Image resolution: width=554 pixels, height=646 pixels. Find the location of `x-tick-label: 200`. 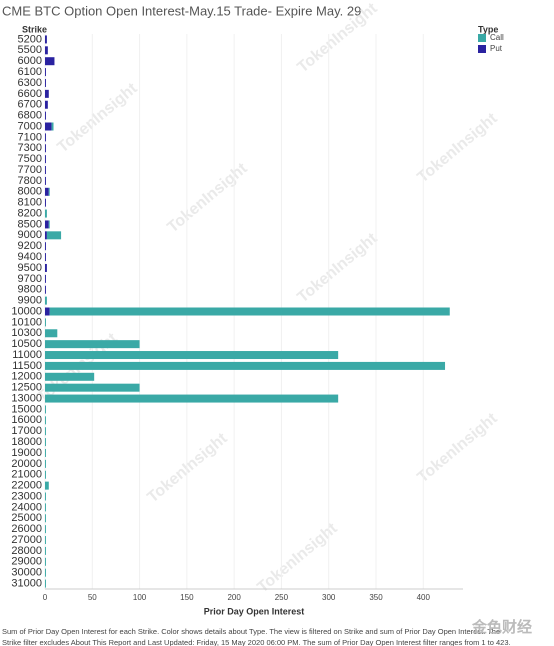

x-tick-label: 200 is located at coordinates (234, 597).